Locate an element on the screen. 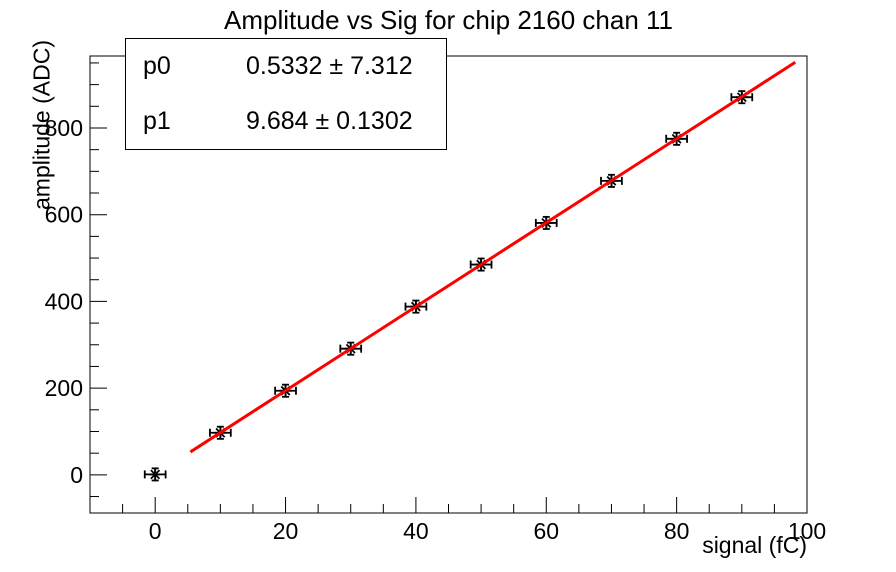  x-axis-title: signal (fC) is located at coordinates (754, 545).